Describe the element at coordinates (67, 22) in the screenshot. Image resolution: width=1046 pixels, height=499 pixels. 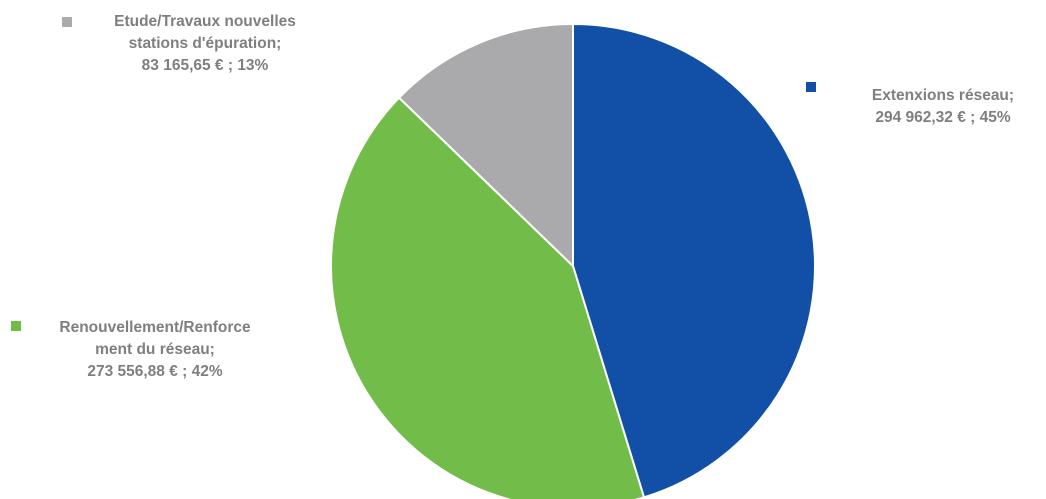
I see `legend-swatch-etude` at that location.